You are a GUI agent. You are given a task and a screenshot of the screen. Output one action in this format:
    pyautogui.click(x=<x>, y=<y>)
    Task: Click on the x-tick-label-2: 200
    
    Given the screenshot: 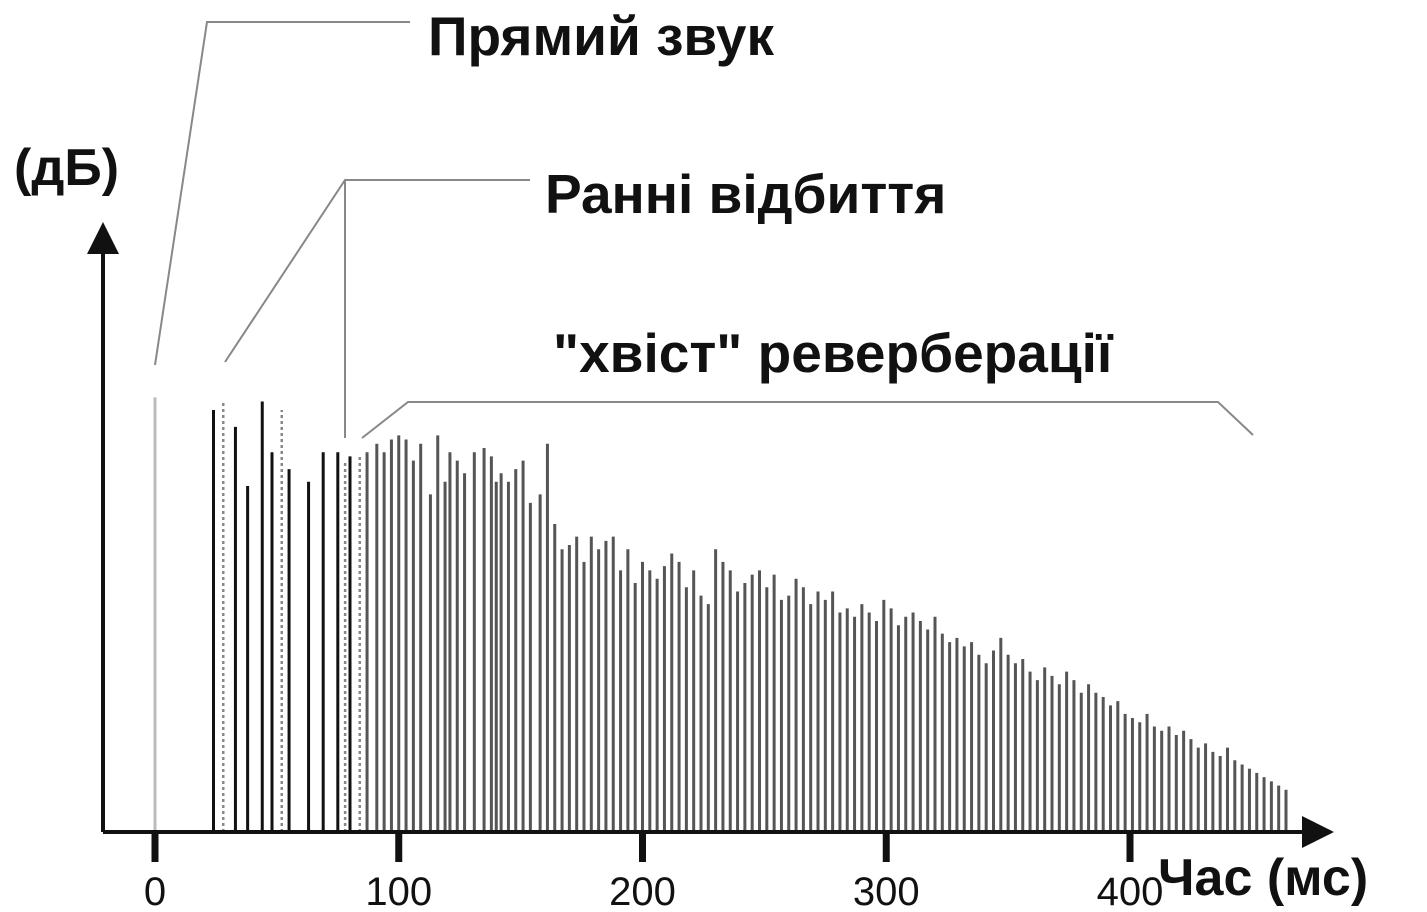 What is the action you would take?
    pyautogui.click(x=642, y=891)
    